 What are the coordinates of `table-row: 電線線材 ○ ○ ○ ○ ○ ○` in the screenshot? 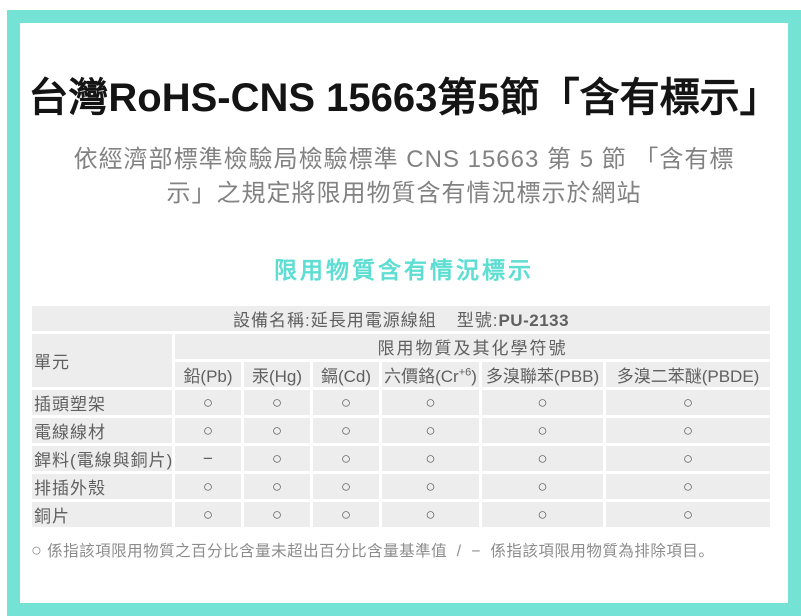 It's located at (401, 430).